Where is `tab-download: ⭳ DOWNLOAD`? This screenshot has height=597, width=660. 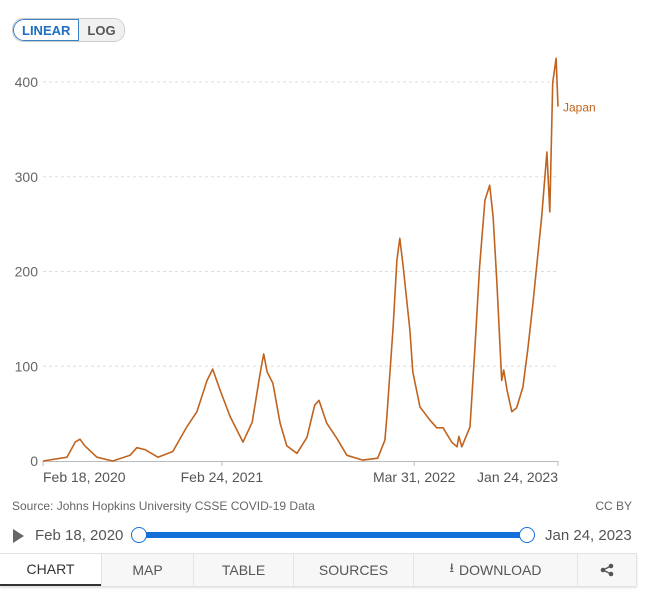
tab-download: ⭳ DOWNLOAD is located at coordinates (495, 570).